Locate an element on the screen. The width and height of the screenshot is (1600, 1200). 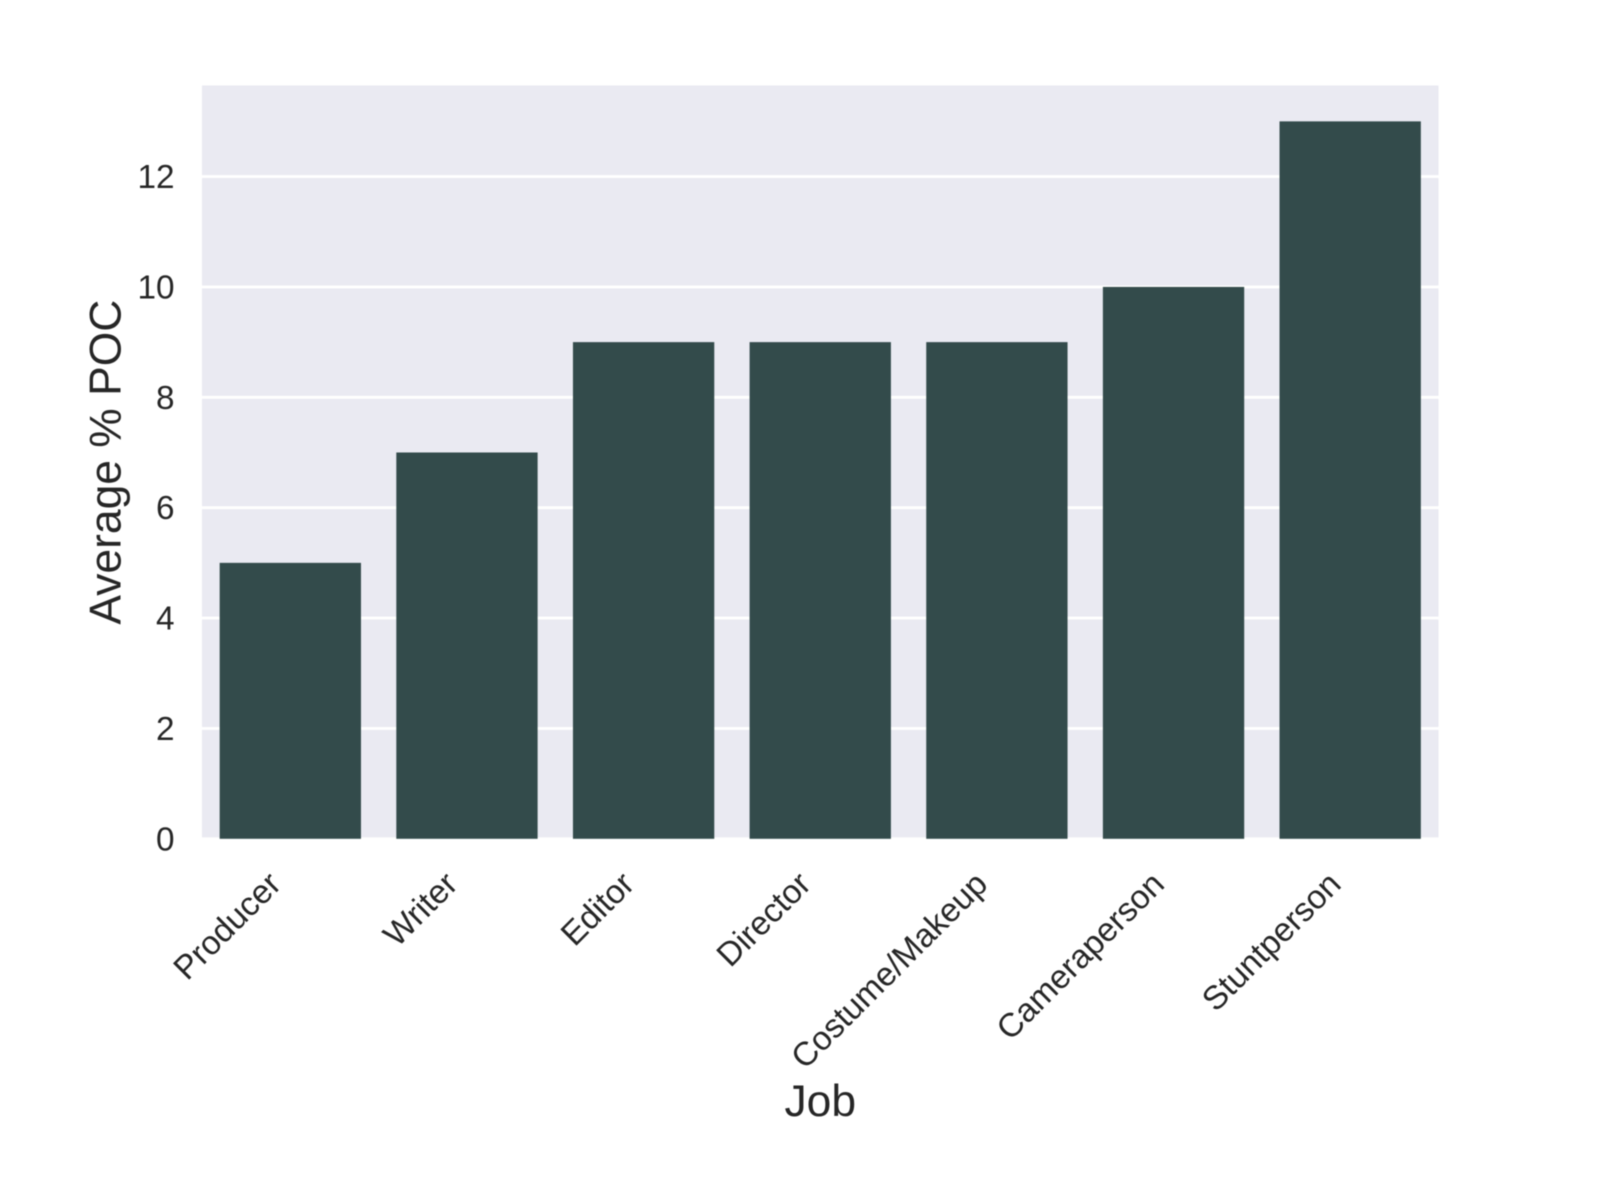
x-tick-label-writer: Writer is located at coordinates (421, 909).